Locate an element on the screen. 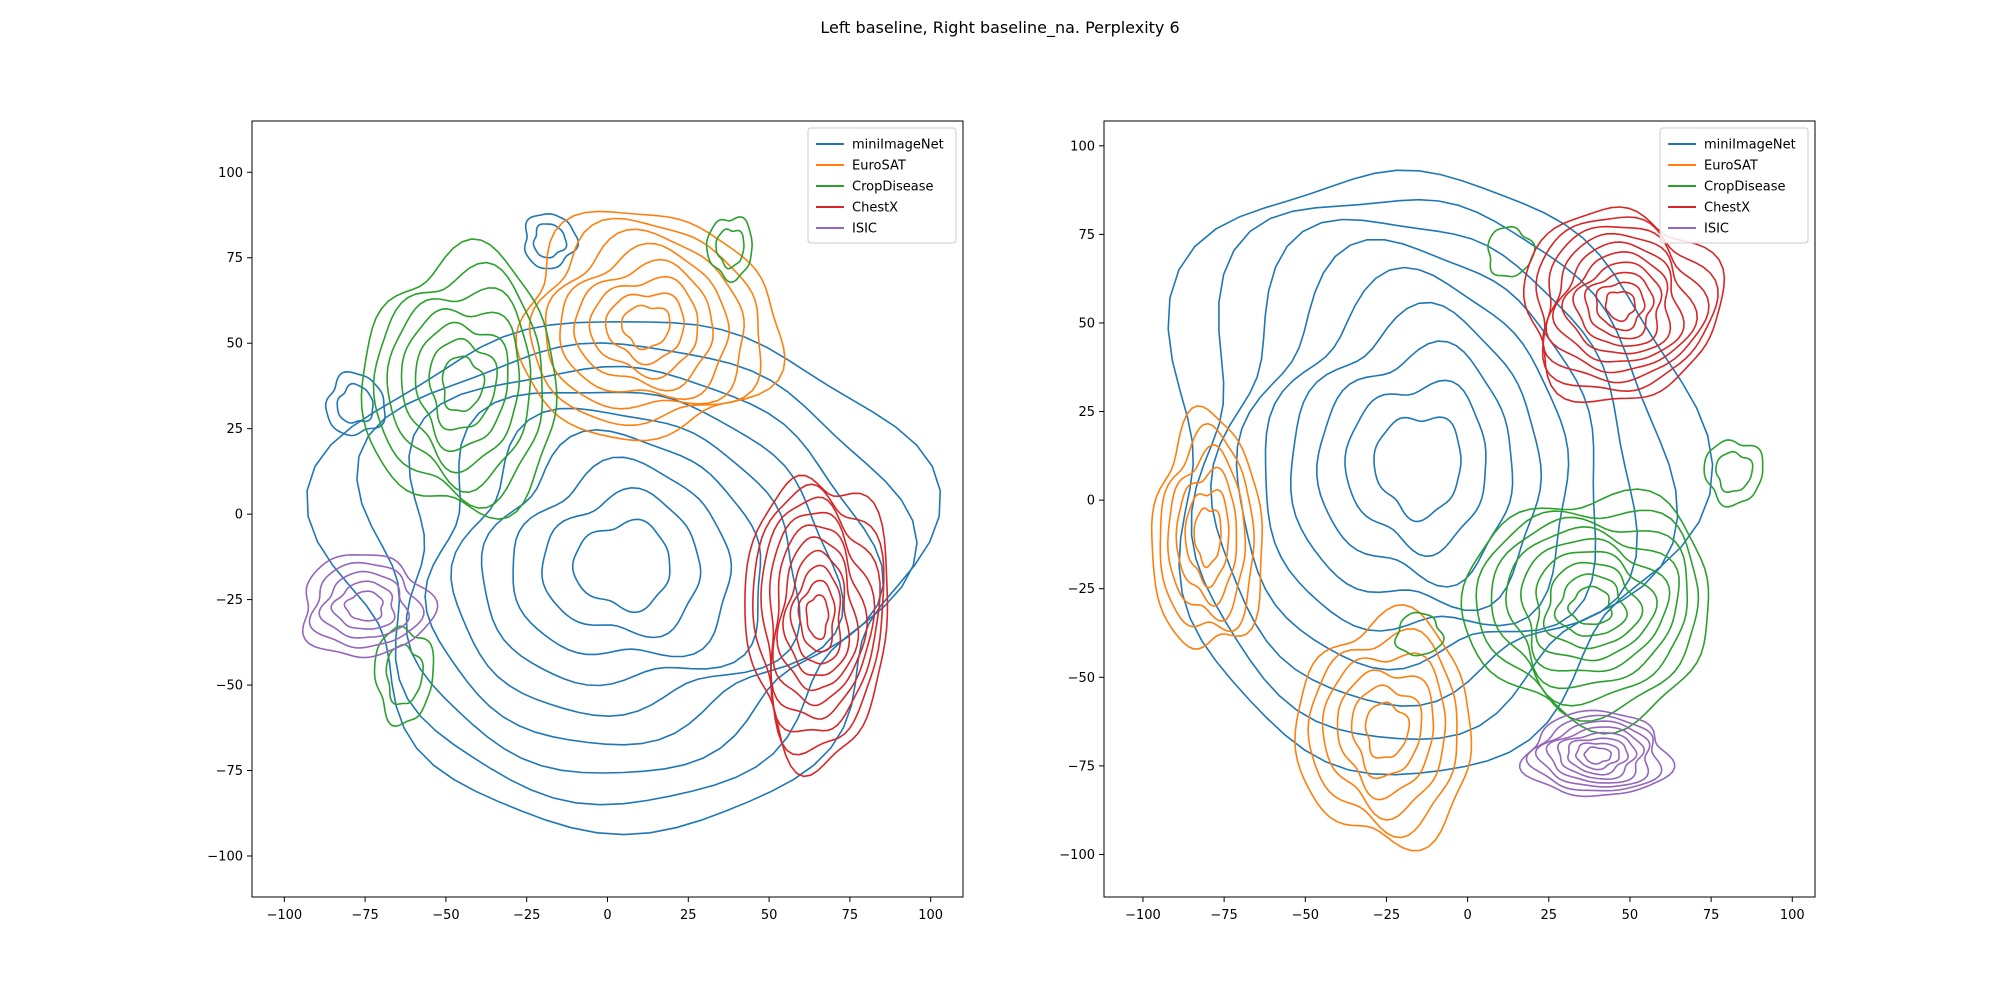 The height and width of the screenshot is (1000, 2000). legend-box is located at coordinates (1734, 185).